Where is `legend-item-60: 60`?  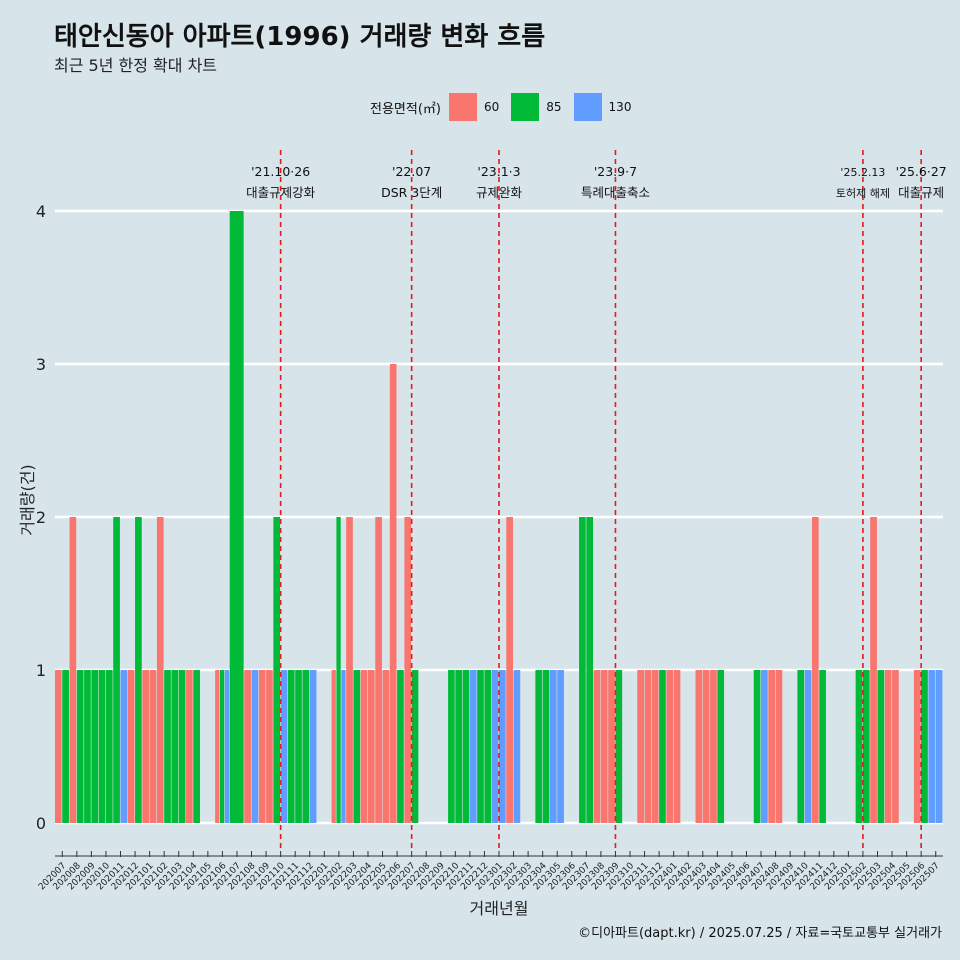
legend-item-60: 60 is located at coordinates (476, 107).